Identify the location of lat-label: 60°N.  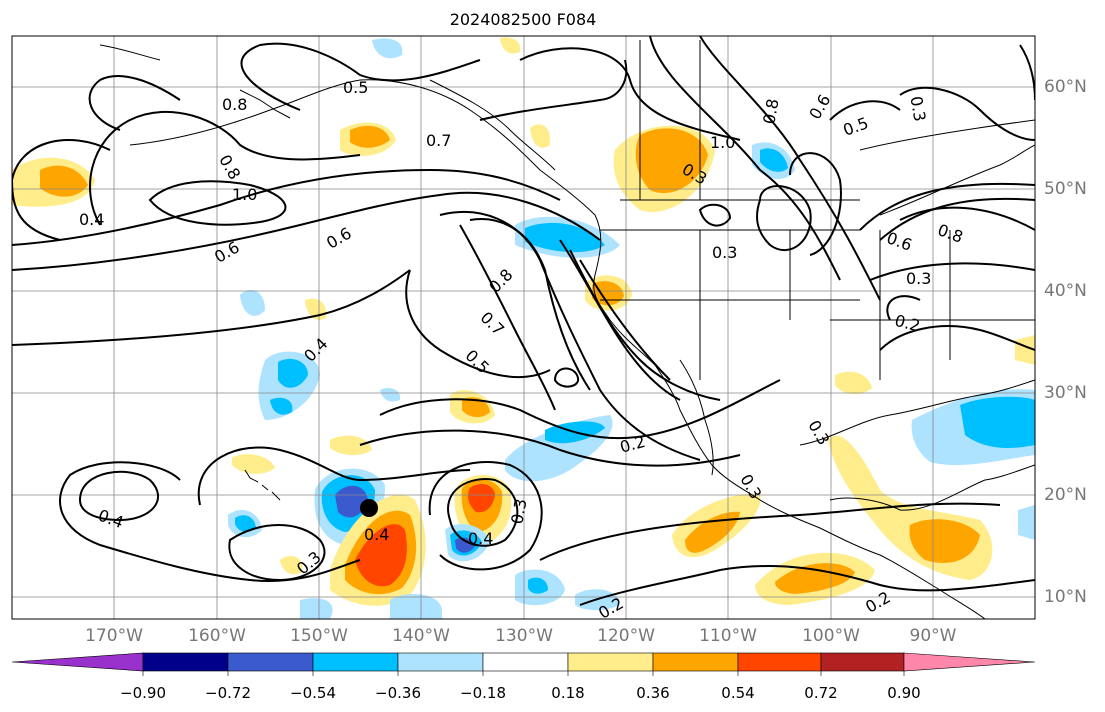
(1065, 87).